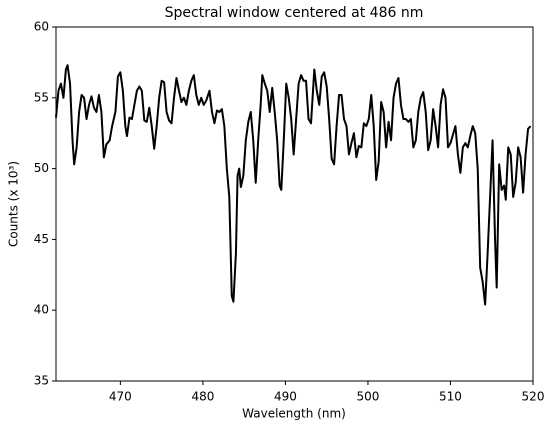 This screenshot has height=428, width=550. Describe the element at coordinates (41, 310) in the screenshot. I see `y-tick-label: 40` at that location.